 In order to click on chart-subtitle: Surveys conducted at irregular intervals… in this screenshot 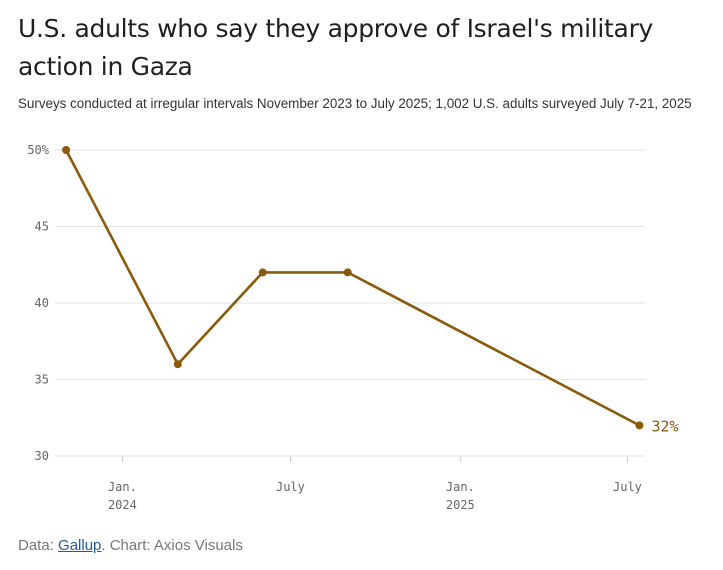, I will do `click(355, 103)`.